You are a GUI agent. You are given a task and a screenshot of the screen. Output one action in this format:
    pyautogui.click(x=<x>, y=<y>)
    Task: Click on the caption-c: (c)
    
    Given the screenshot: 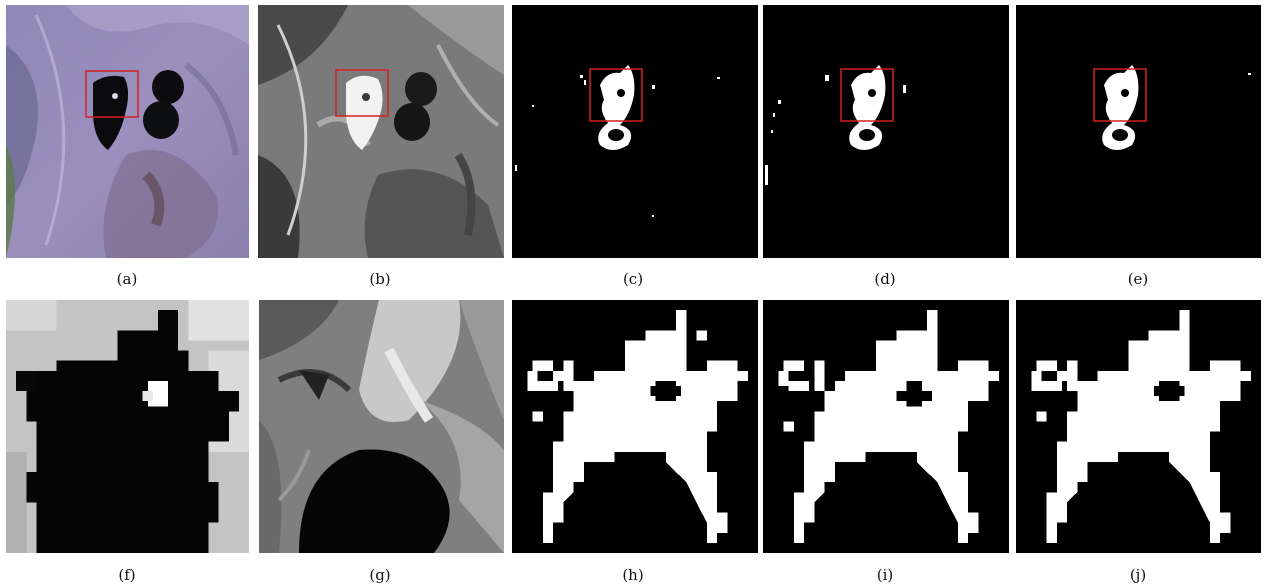 What is the action you would take?
    pyautogui.click(x=633, y=279)
    